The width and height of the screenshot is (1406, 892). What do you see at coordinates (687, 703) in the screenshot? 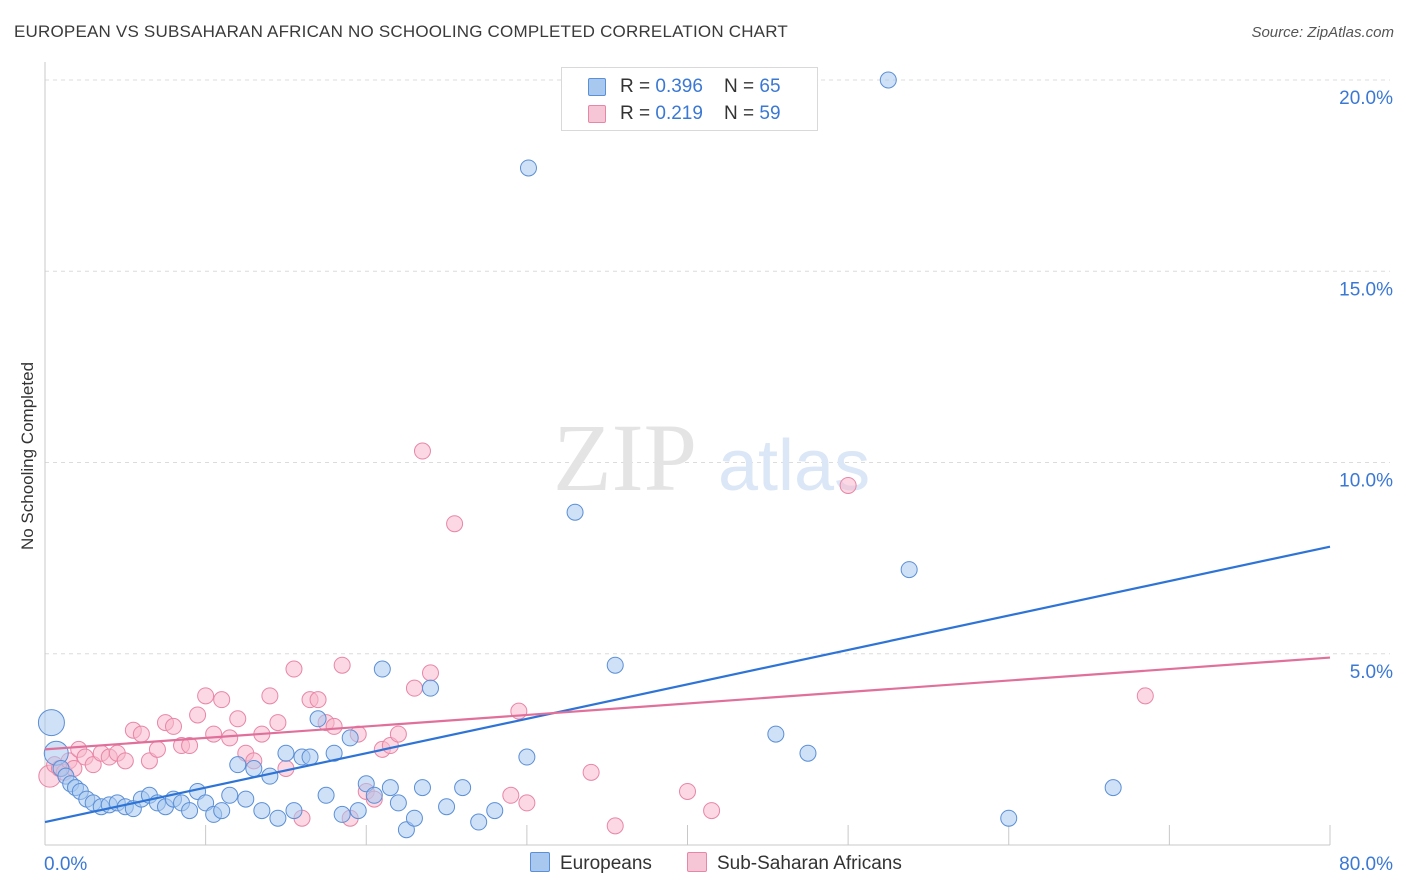
I see `trend-line-africans` at bounding box center [687, 703].